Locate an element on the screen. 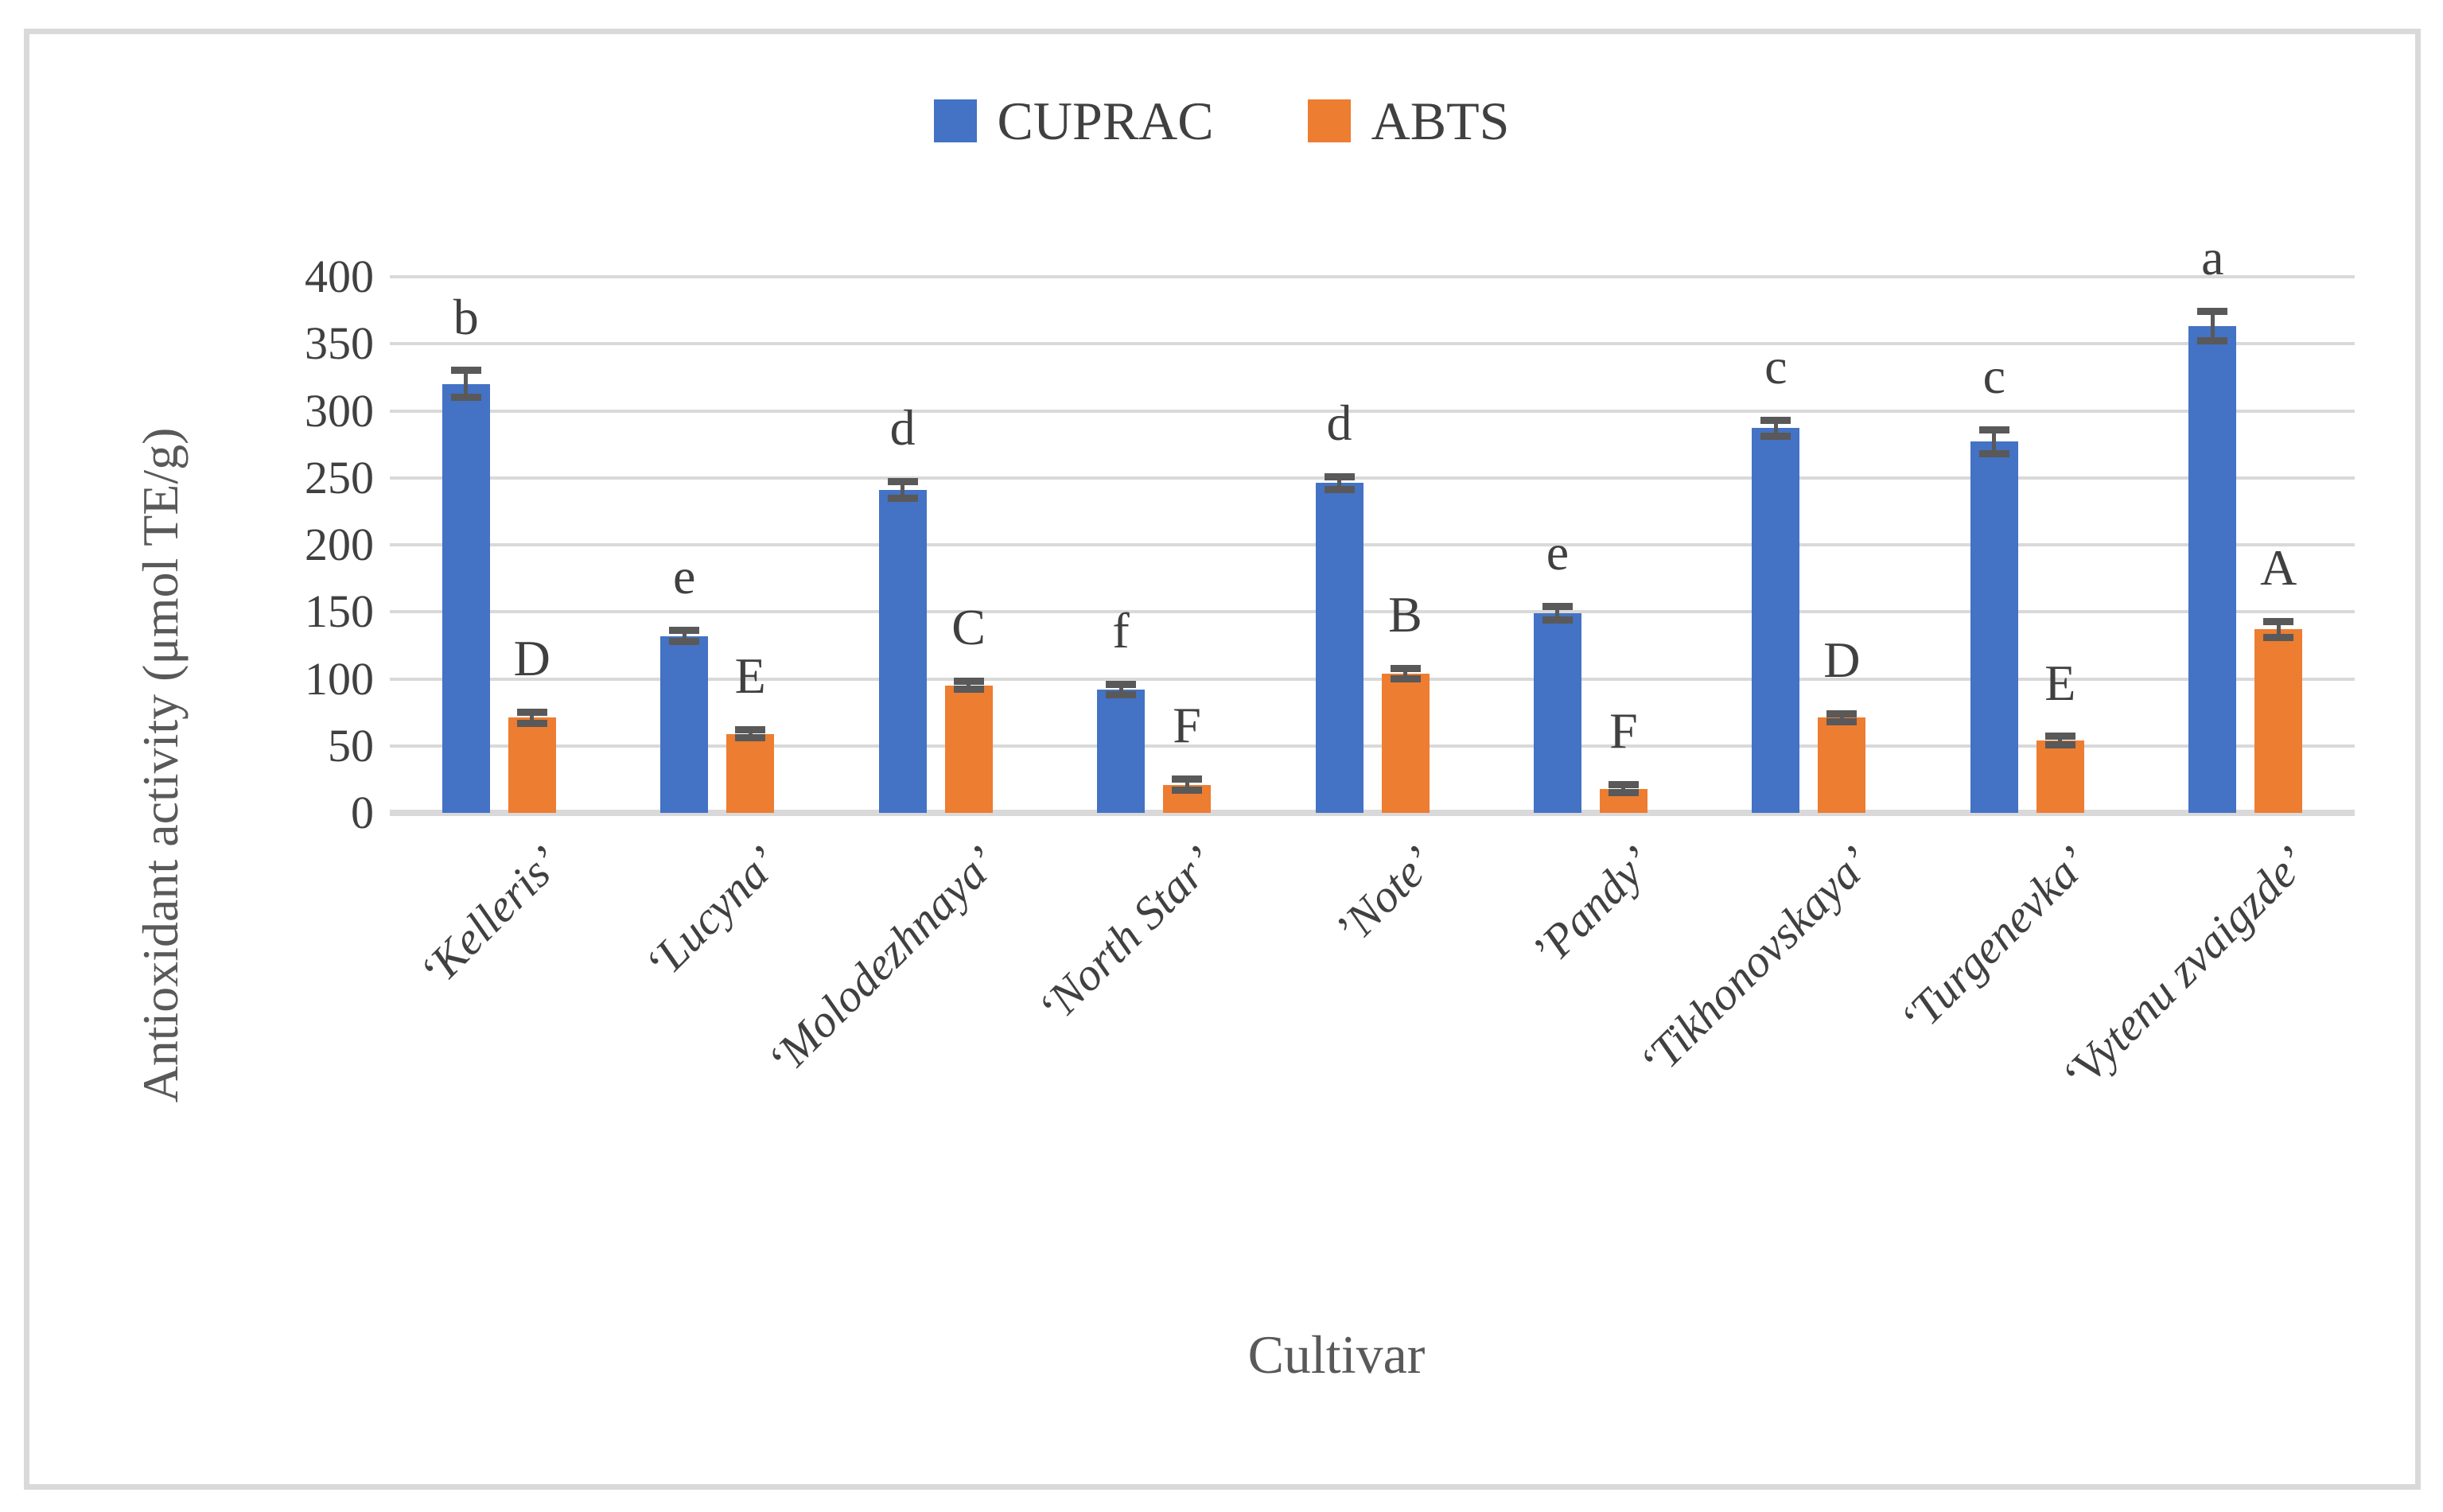  legend-item-cuprac: CUPRAC is located at coordinates (1073, 121).